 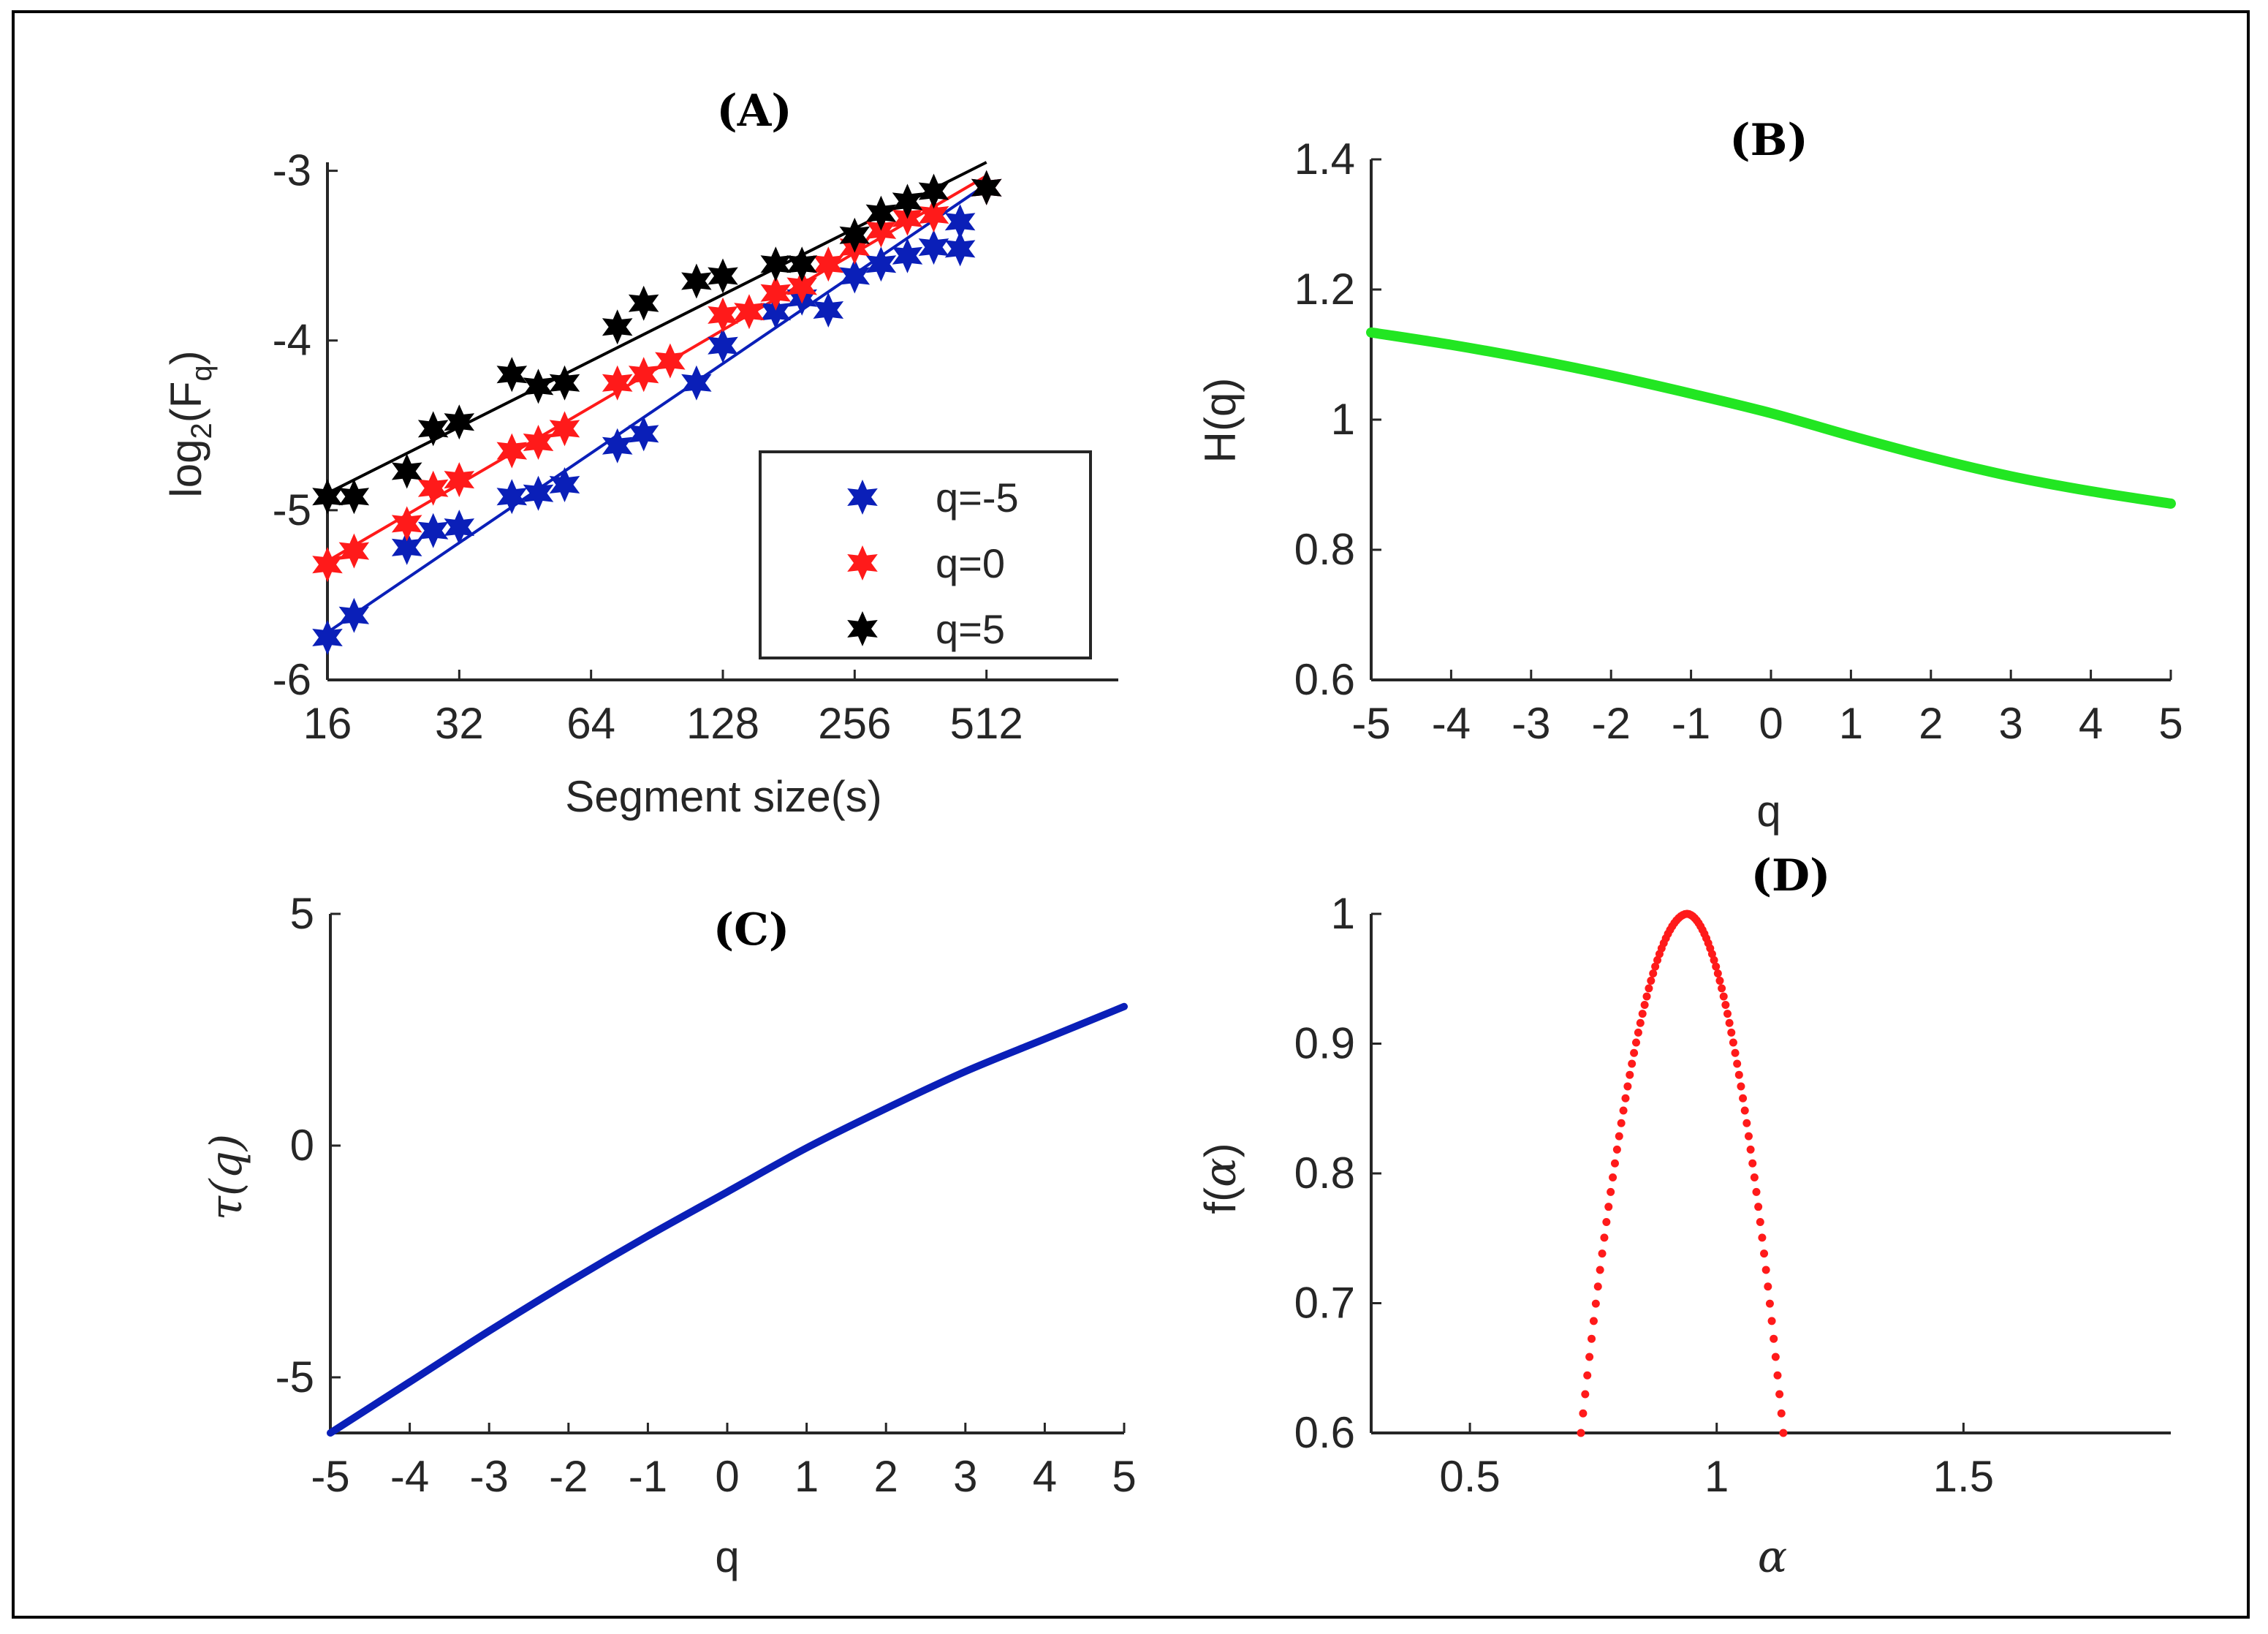 What do you see at coordinates (459, 723) in the screenshot?
I see `x-tick-label: 32` at bounding box center [459, 723].